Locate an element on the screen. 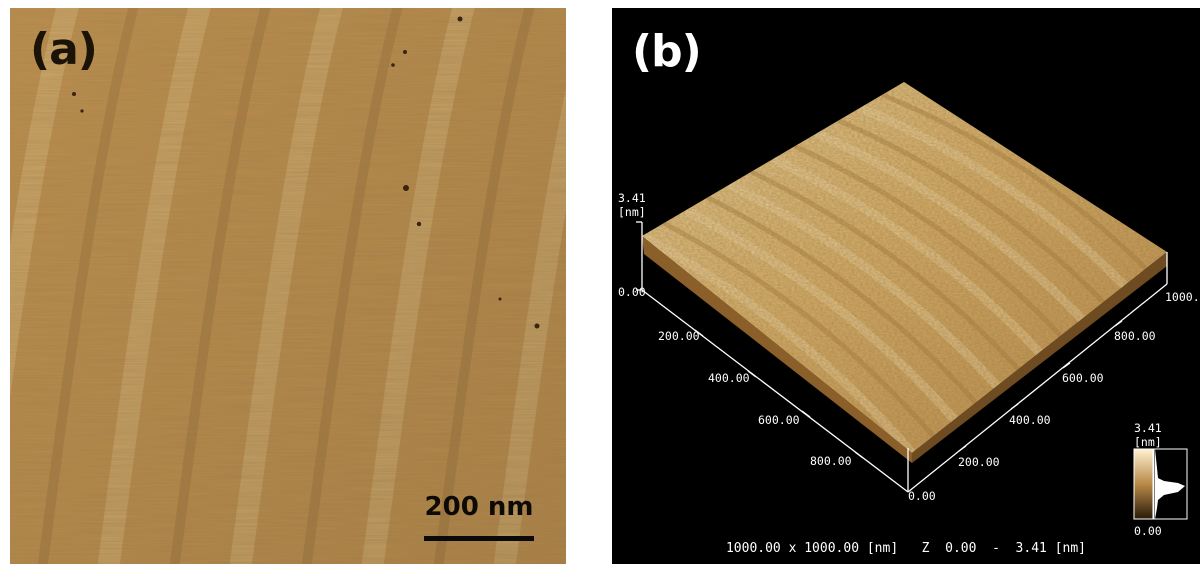  right-axis-tick-3: 600.00 is located at coordinates (1083, 378).